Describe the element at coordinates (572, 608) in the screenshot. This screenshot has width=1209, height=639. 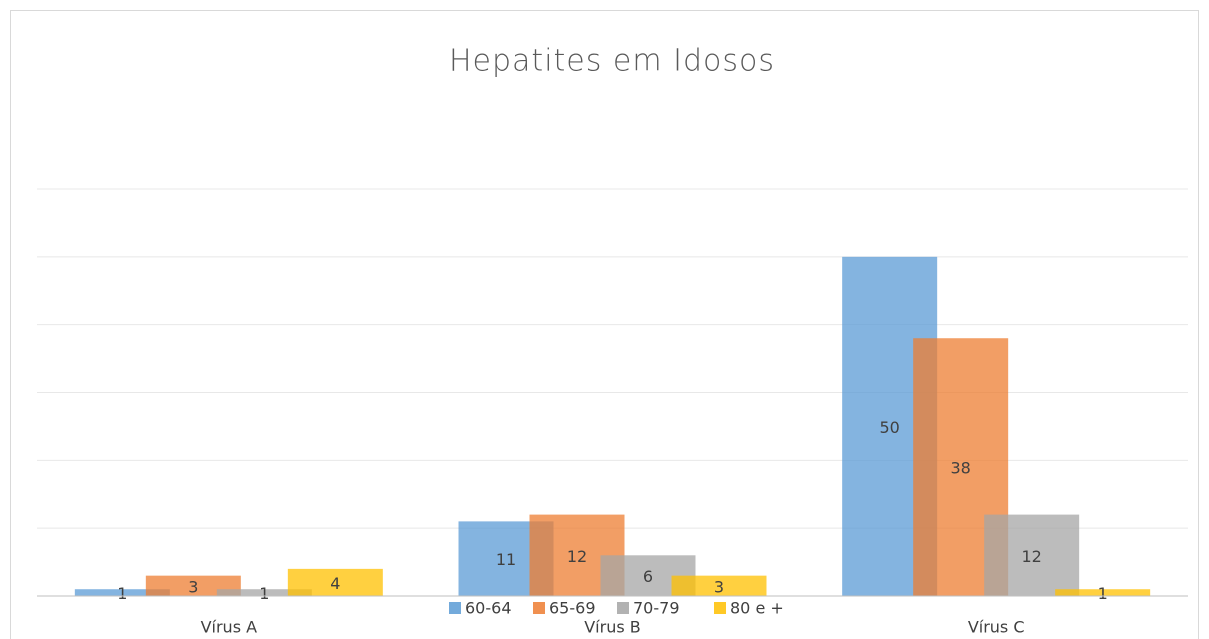
I see `legend-label: 65-69` at that location.